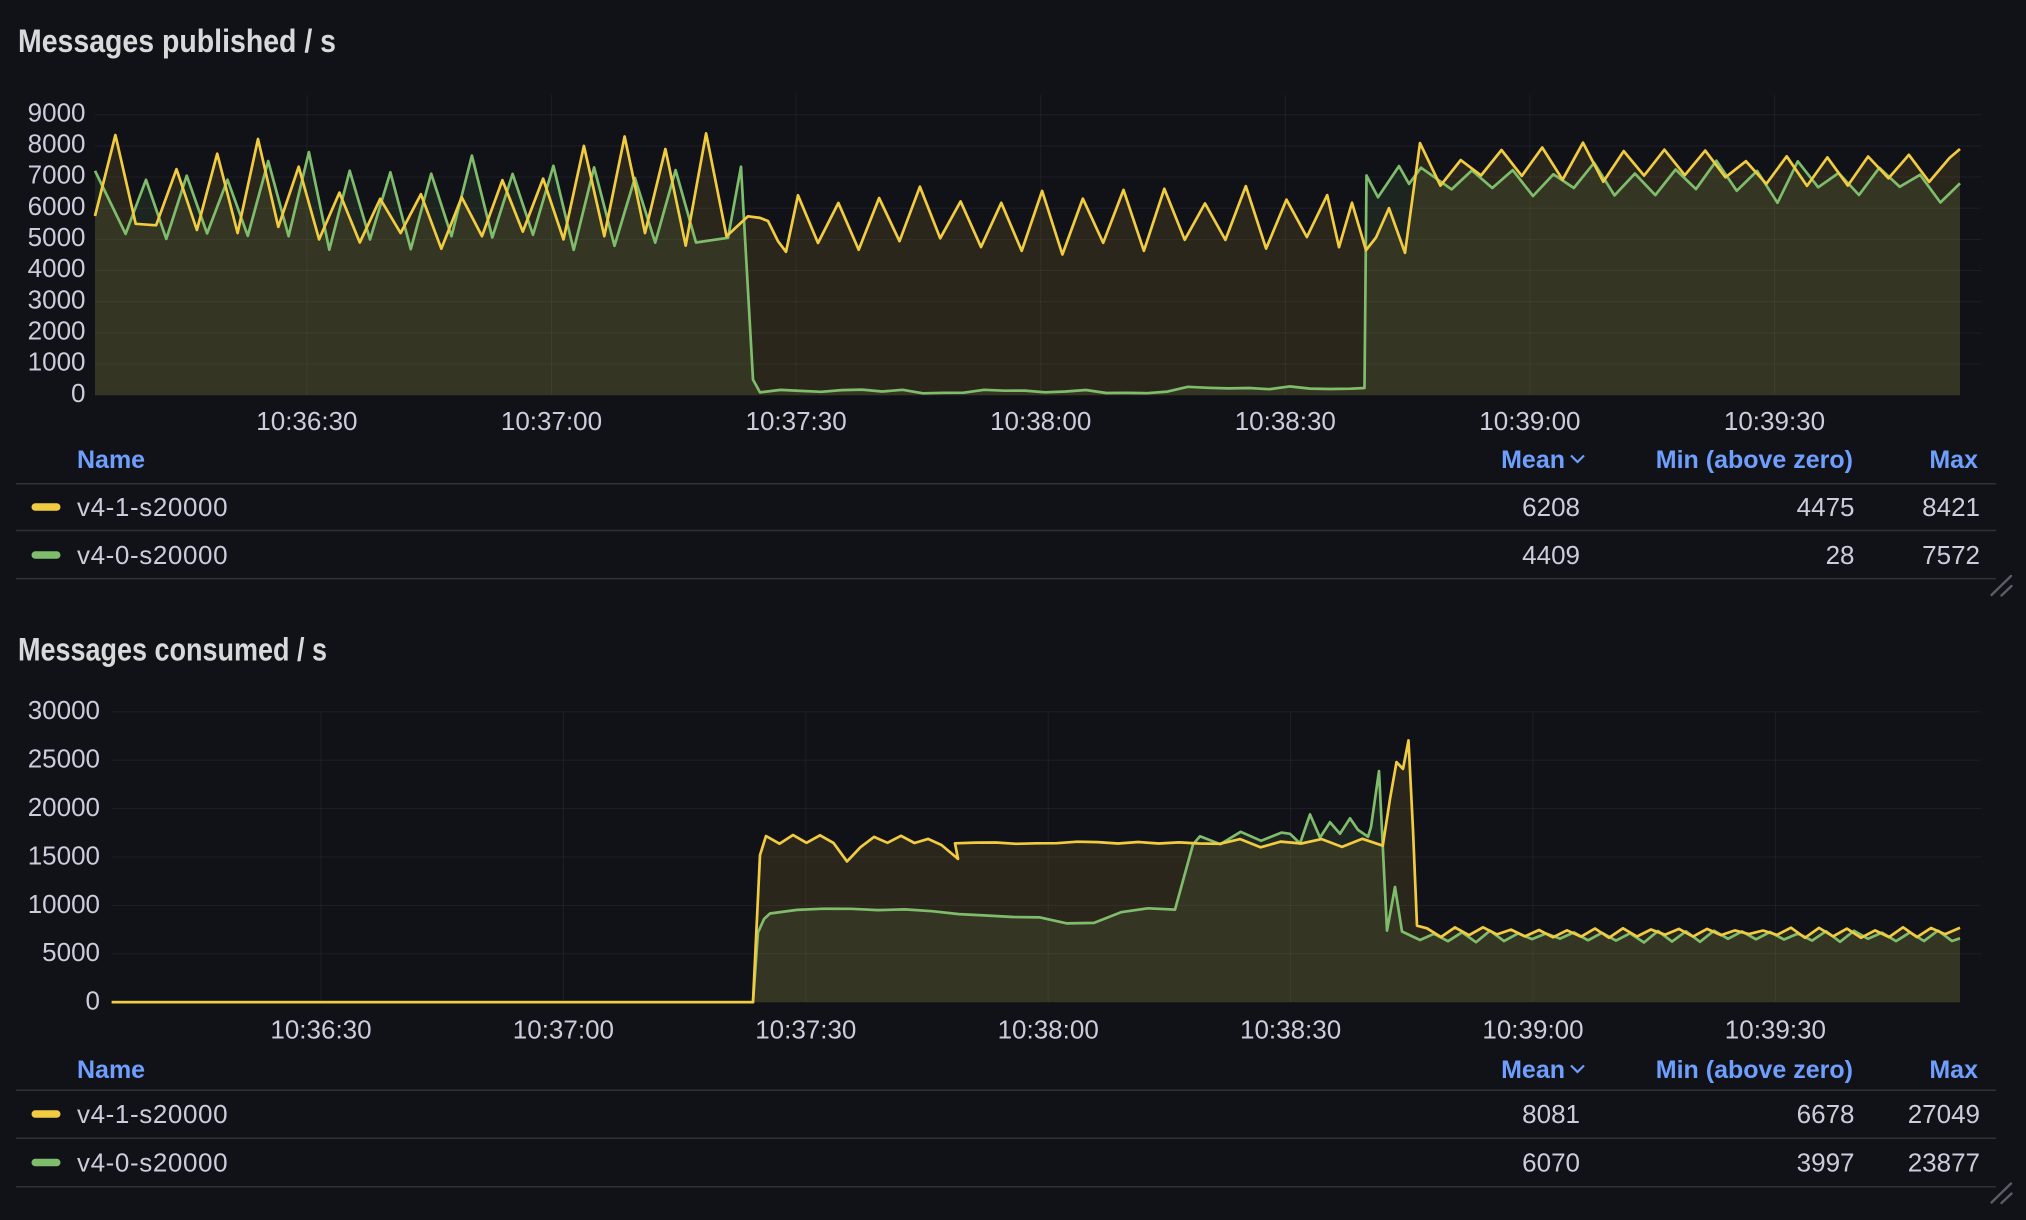 This screenshot has height=1220, width=2026. What do you see at coordinates (64, 855) in the screenshot?
I see `svg-text: 15000` at bounding box center [64, 855].